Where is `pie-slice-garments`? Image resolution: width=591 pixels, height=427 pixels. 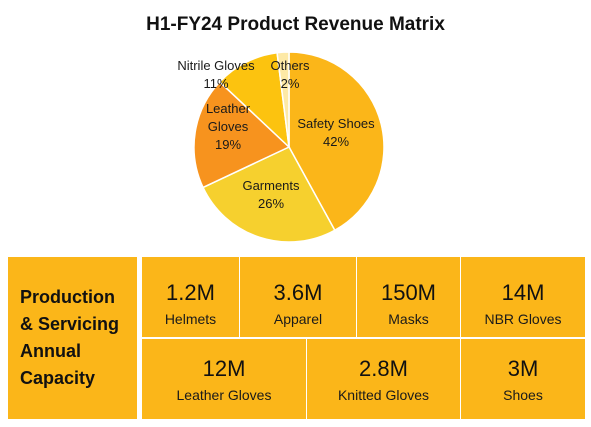 pie-slice-garments is located at coordinates (269, 194).